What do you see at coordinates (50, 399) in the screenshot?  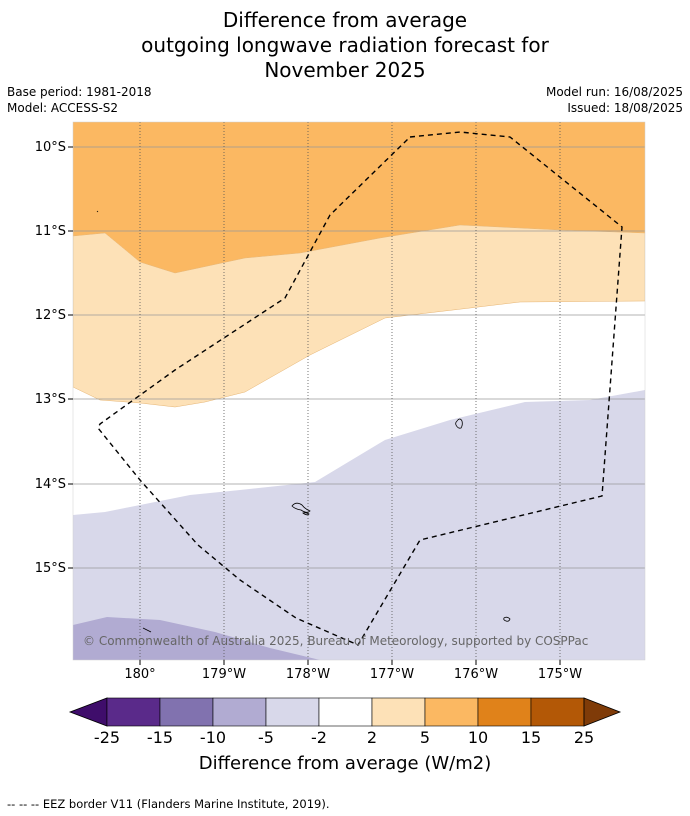 I see `y-tick-label: 13°S` at bounding box center [50, 399].